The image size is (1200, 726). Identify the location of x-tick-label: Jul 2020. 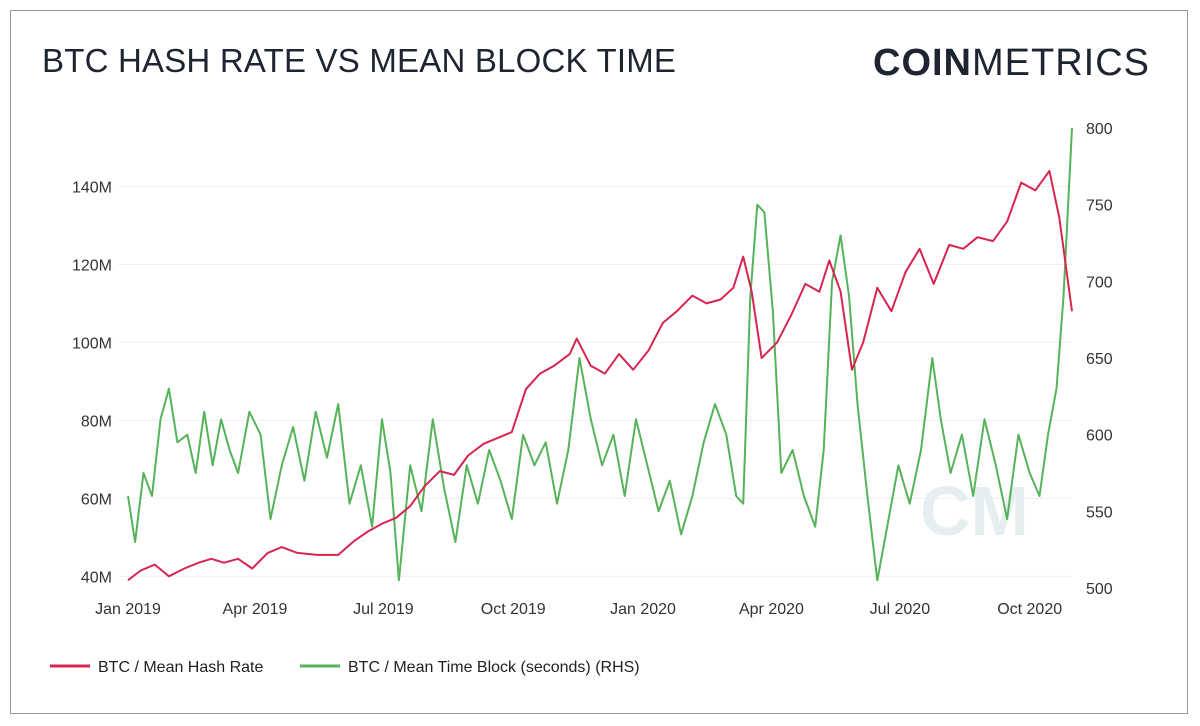
(900, 609).